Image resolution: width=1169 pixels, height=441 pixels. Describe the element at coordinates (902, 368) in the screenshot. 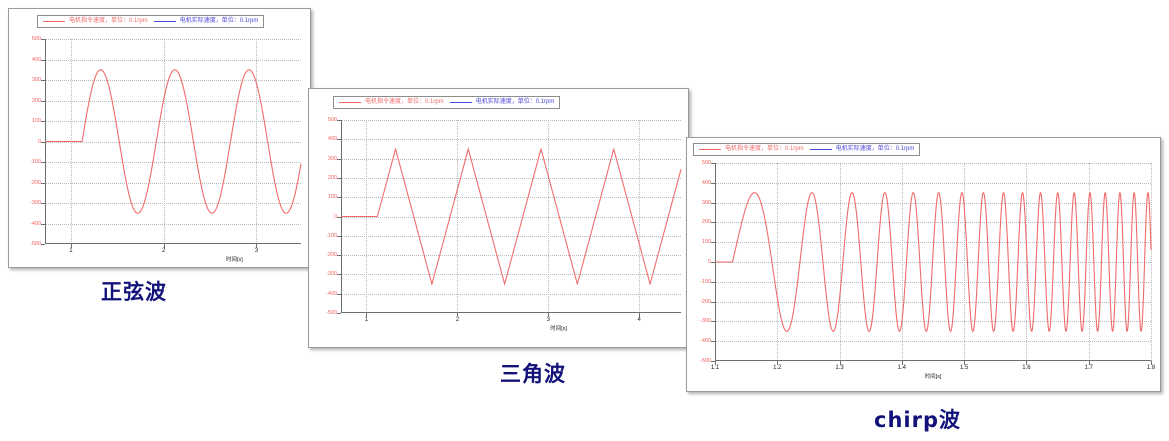

I see `x-axis-tick-label: 1.4` at that location.